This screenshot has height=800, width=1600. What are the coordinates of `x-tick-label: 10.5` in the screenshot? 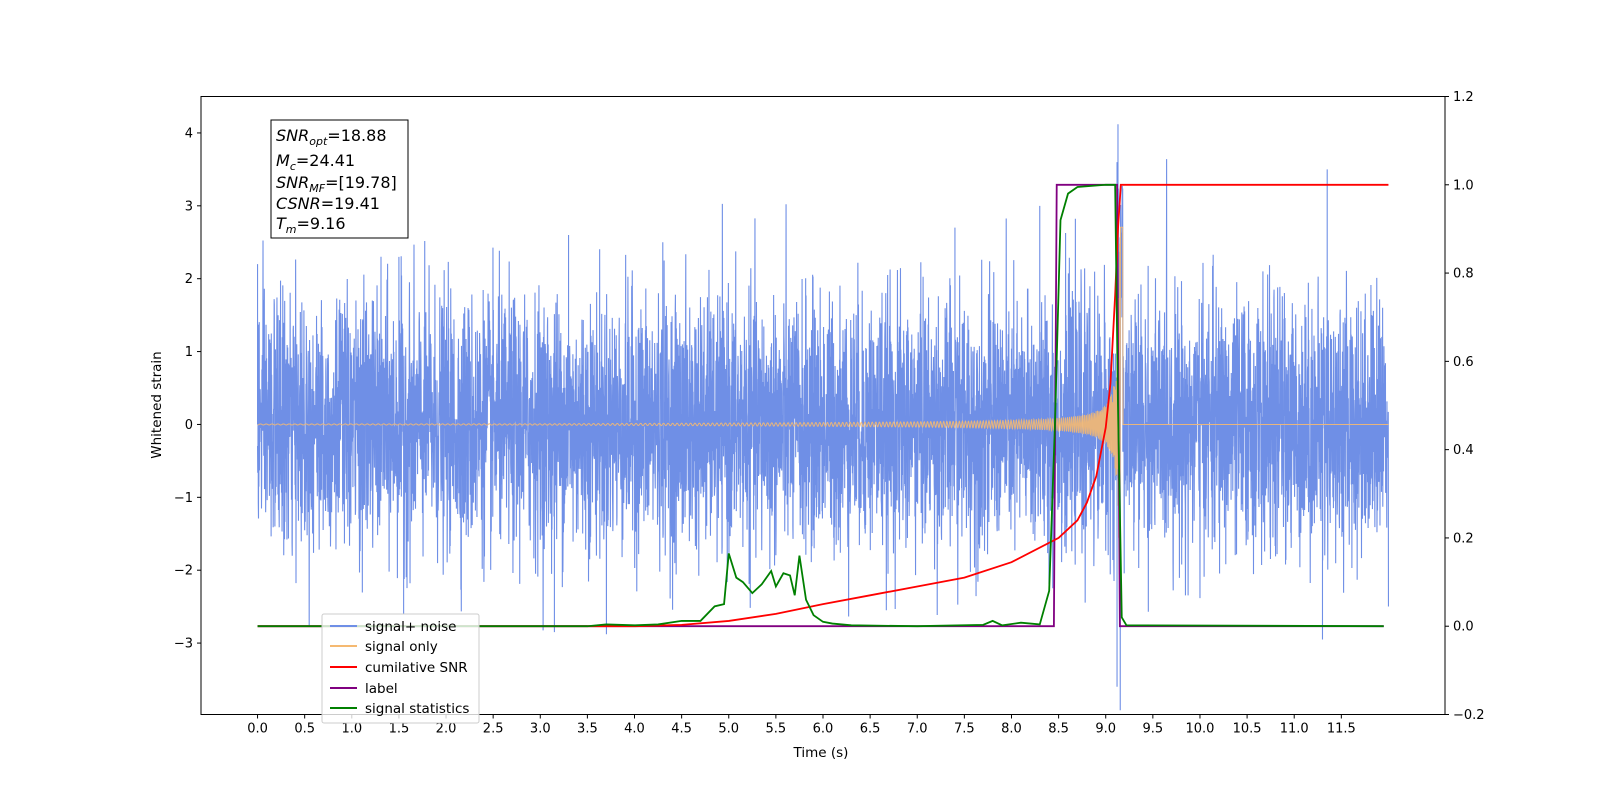 It's located at (1247, 729).